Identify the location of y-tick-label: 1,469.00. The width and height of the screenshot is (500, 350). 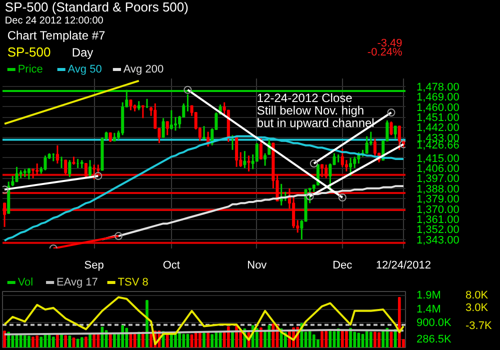
(438, 98).